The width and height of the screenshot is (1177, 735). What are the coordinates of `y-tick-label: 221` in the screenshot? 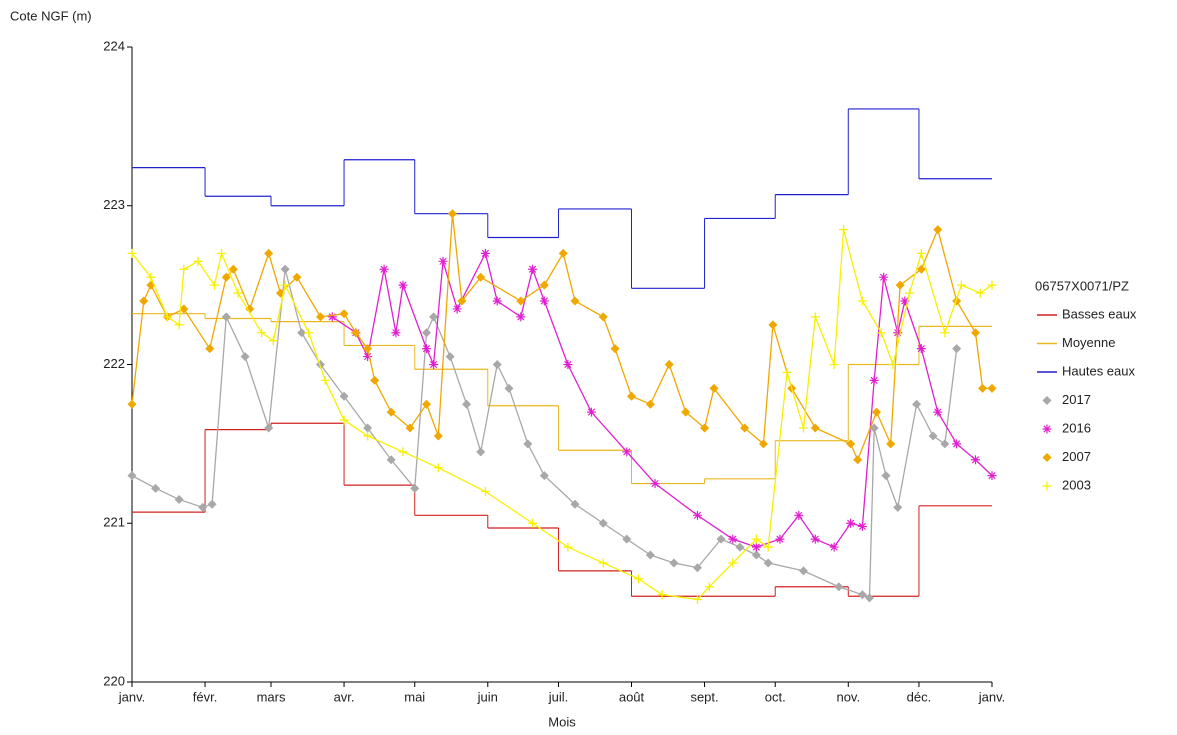 It's located at (114, 522).